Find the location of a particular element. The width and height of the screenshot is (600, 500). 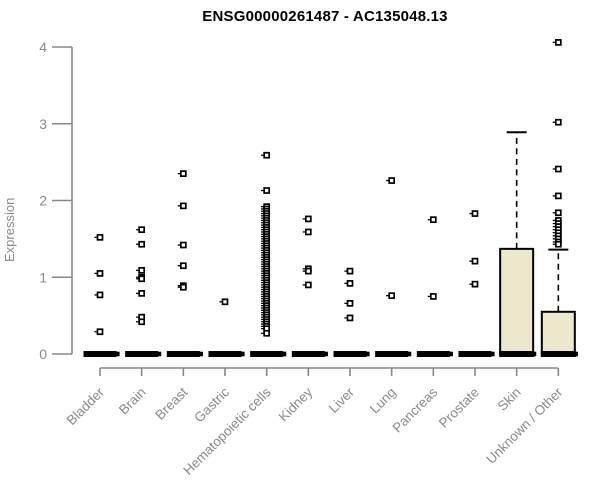

chart-title: ENSG00000261487 - AC135048.13 is located at coordinates (325, 16).